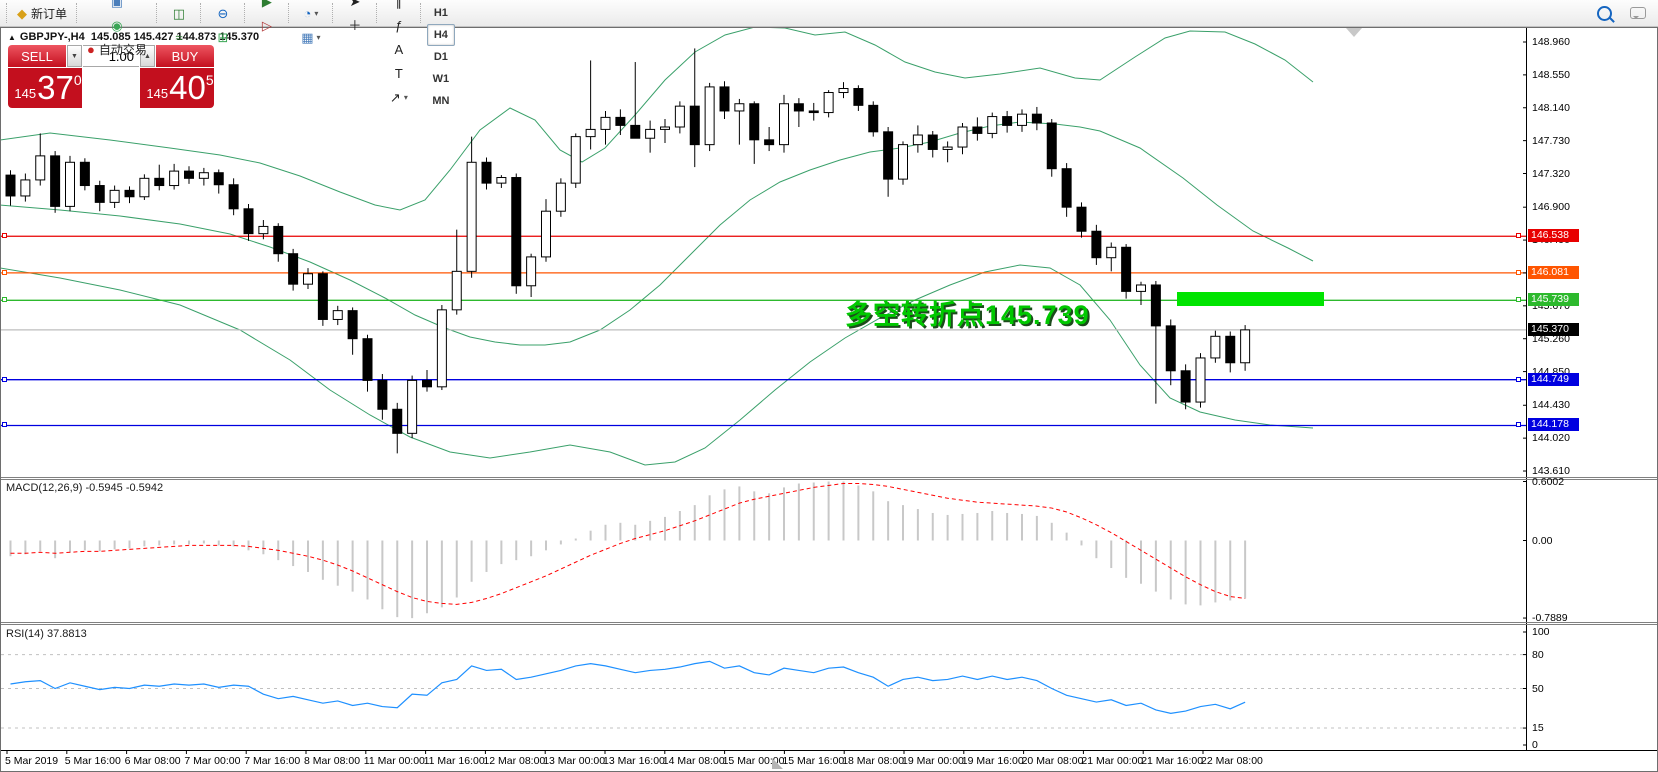 The height and width of the screenshot is (772, 1658). I want to click on templates-button: ▦ ▾, so click(311, 37).